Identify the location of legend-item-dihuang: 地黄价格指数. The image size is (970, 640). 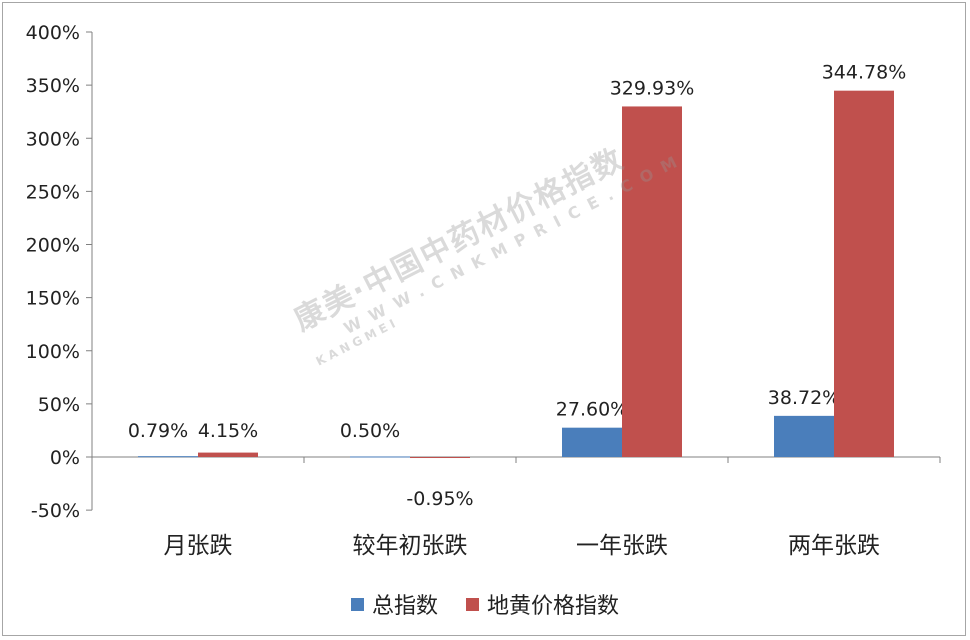
(542, 604).